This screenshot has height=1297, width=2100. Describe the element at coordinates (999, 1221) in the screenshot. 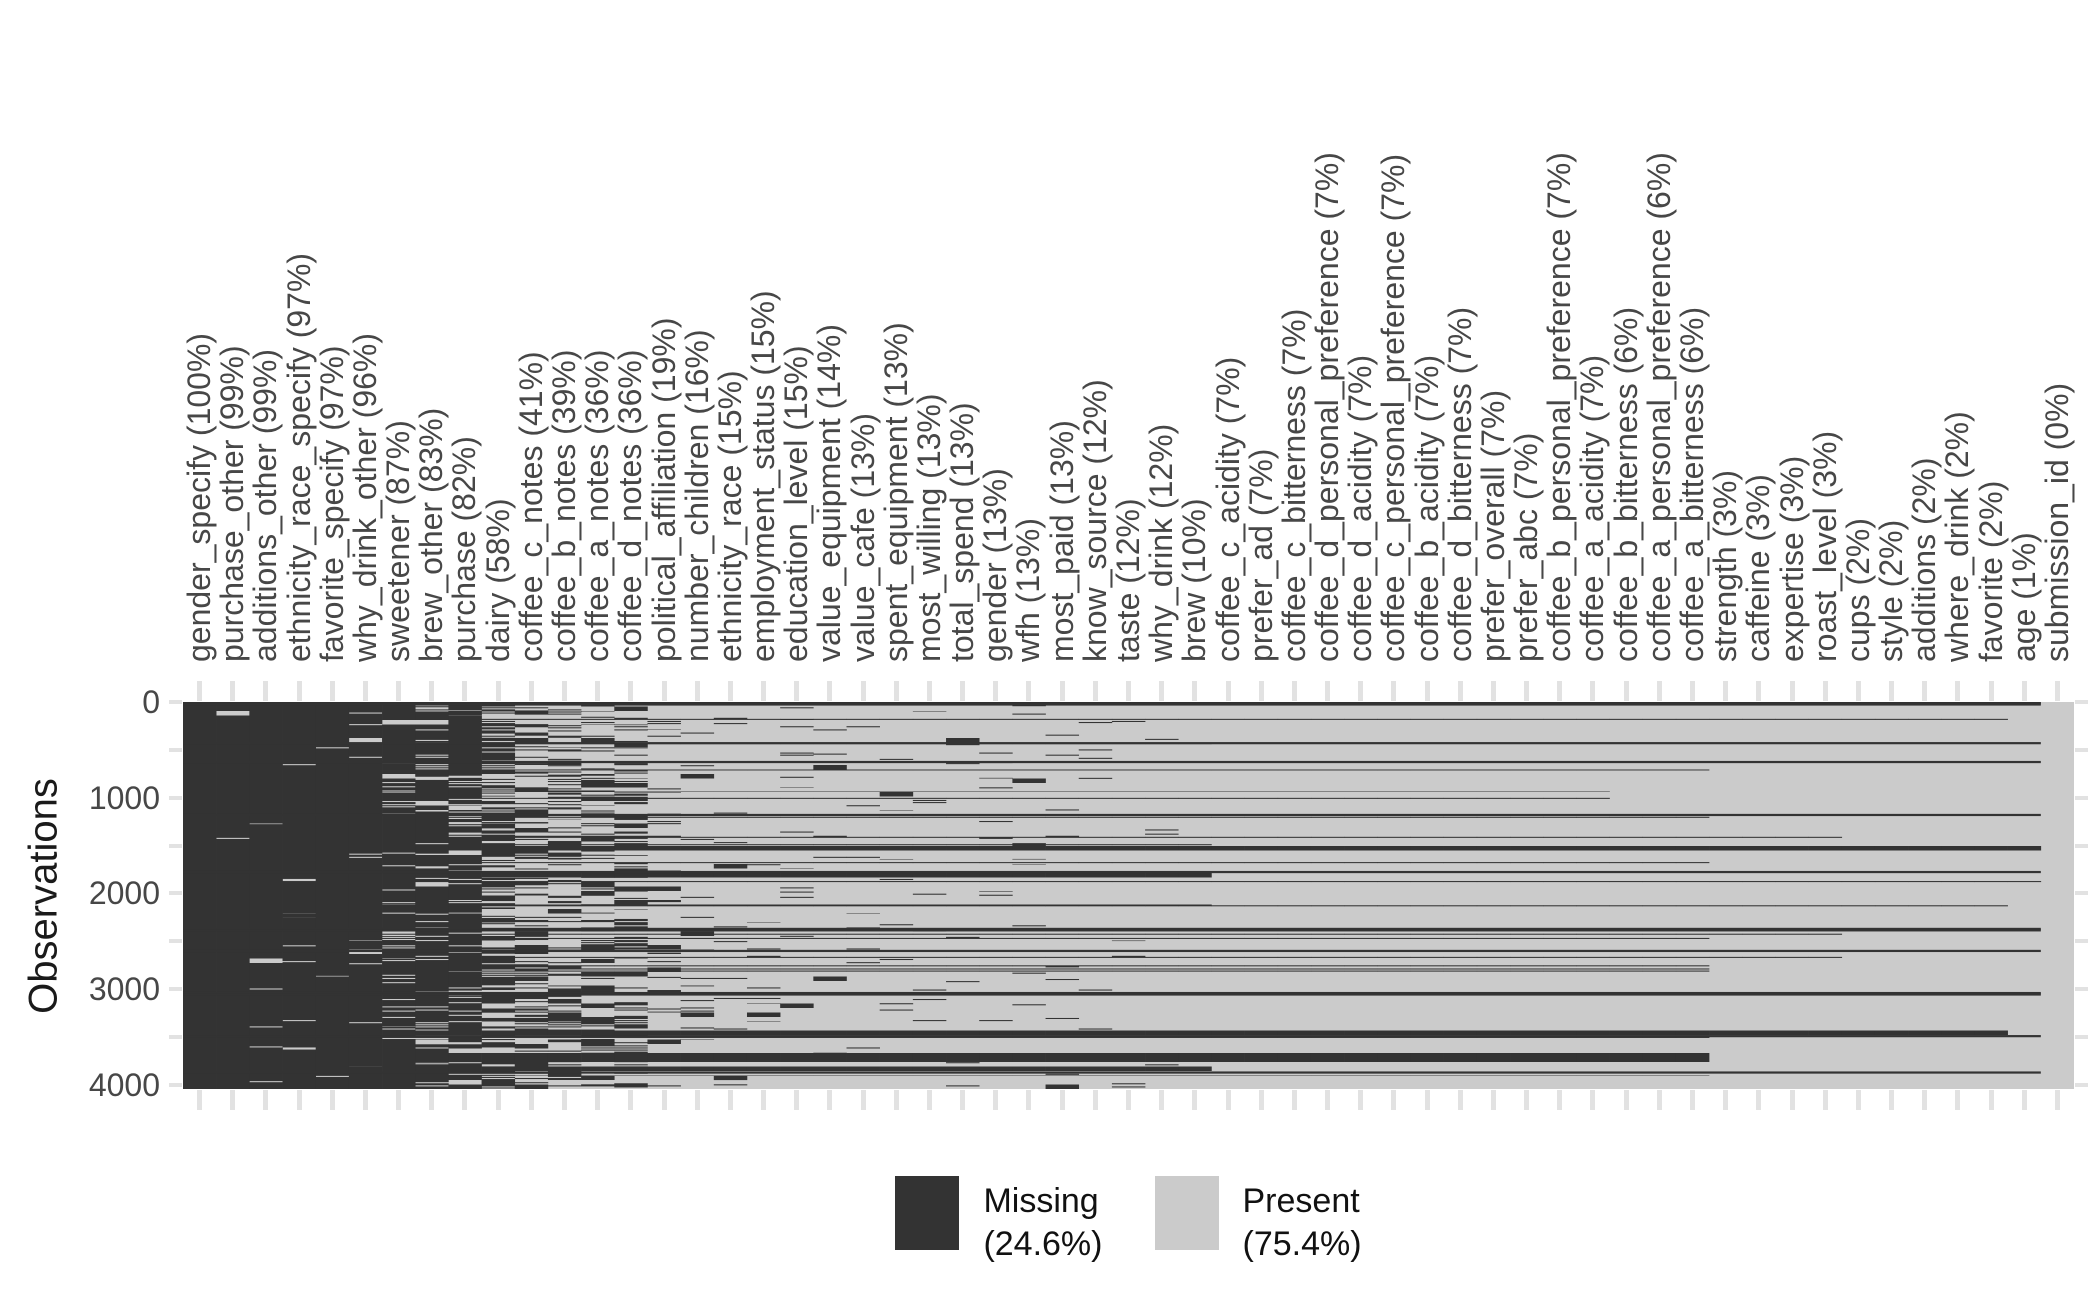

I see `legend-item-missing: Missing (24.6%)` at that location.